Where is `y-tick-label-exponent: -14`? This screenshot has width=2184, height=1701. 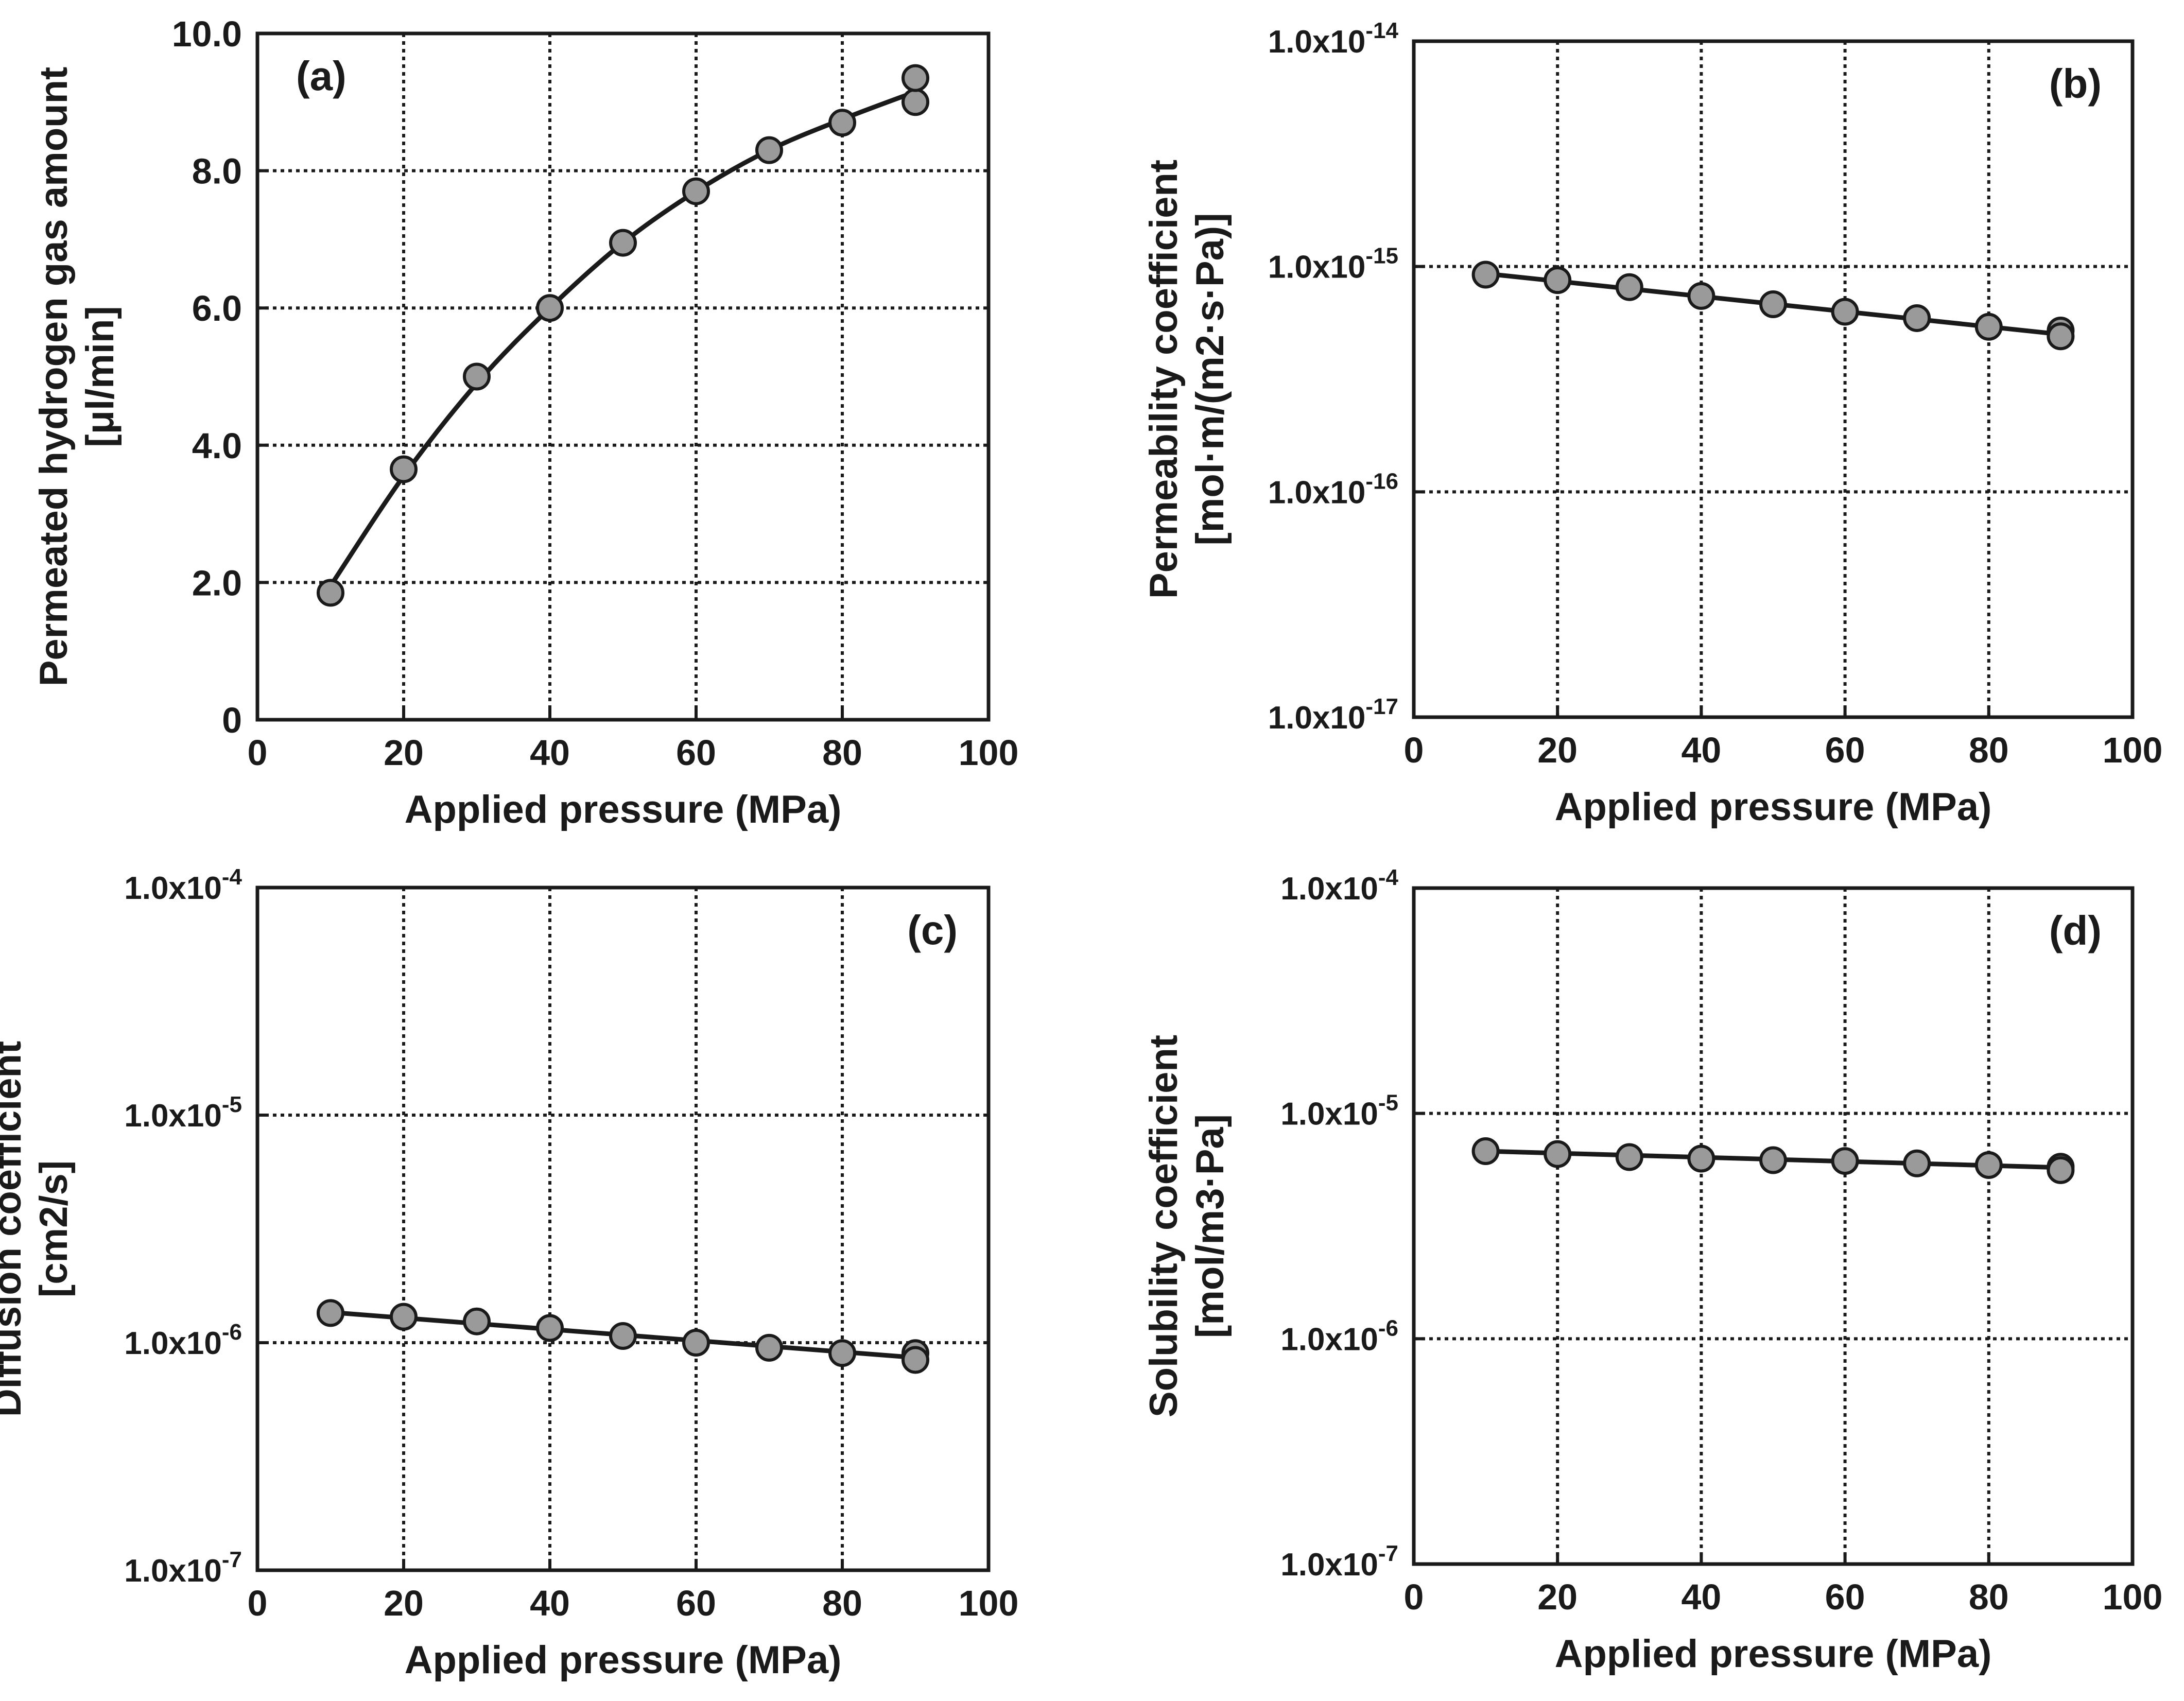 y-tick-label-exponent: -14 is located at coordinates (1381, 30).